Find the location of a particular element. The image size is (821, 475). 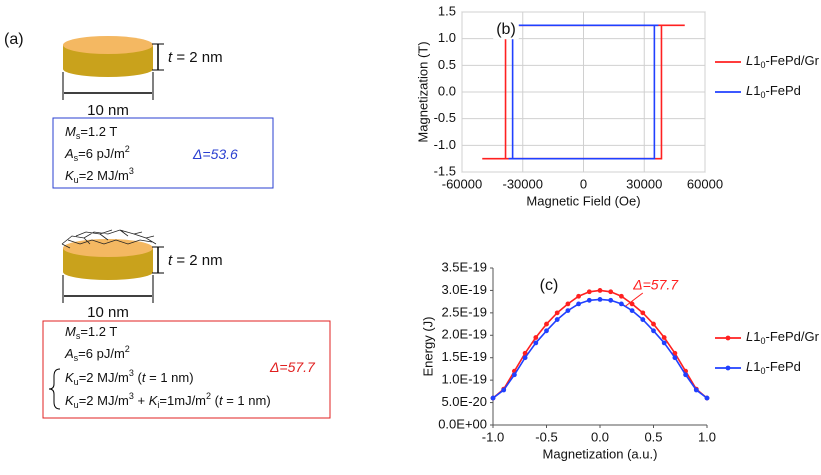

param-line: Ku=2 MJ/m3 is located at coordinates (99, 175).